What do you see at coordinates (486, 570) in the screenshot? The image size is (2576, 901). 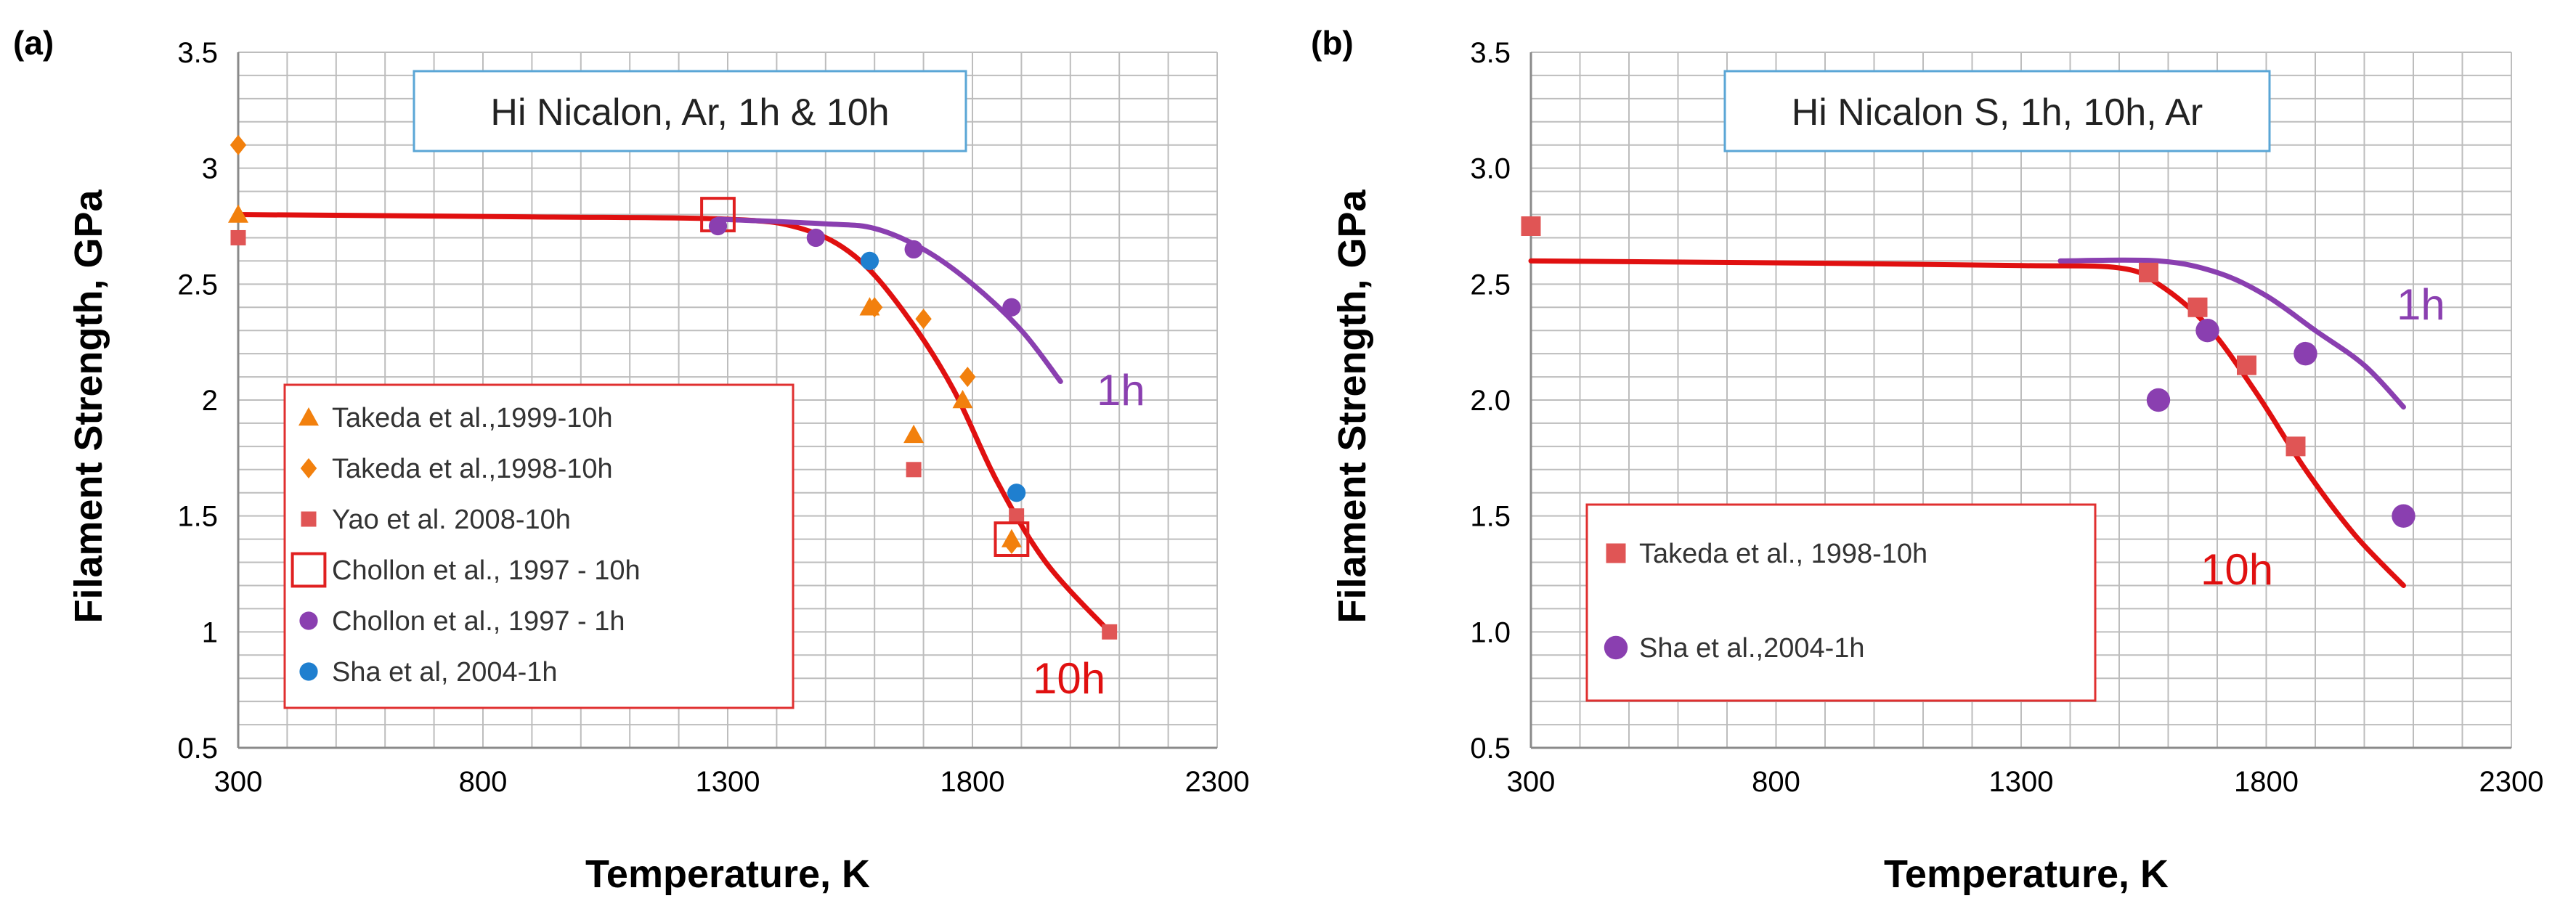 I see `a-legend-label-chollon-et-al-1997-10h: Chollon et al., 1997 - 10h` at bounding box center [486, 570].